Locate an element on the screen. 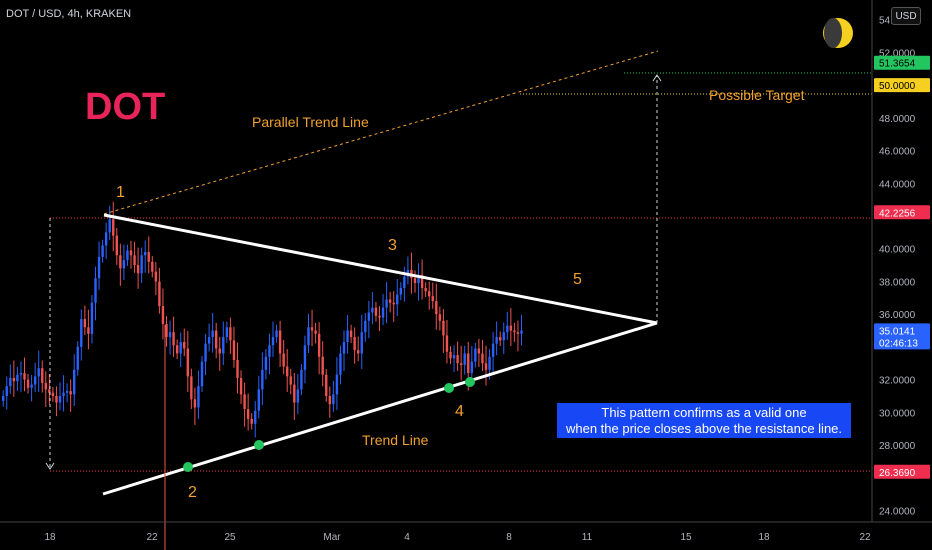 Image resolution: width=932 pixels, height=550 pixels. wave-label-5: 5 is located at coordinates (577, 279).